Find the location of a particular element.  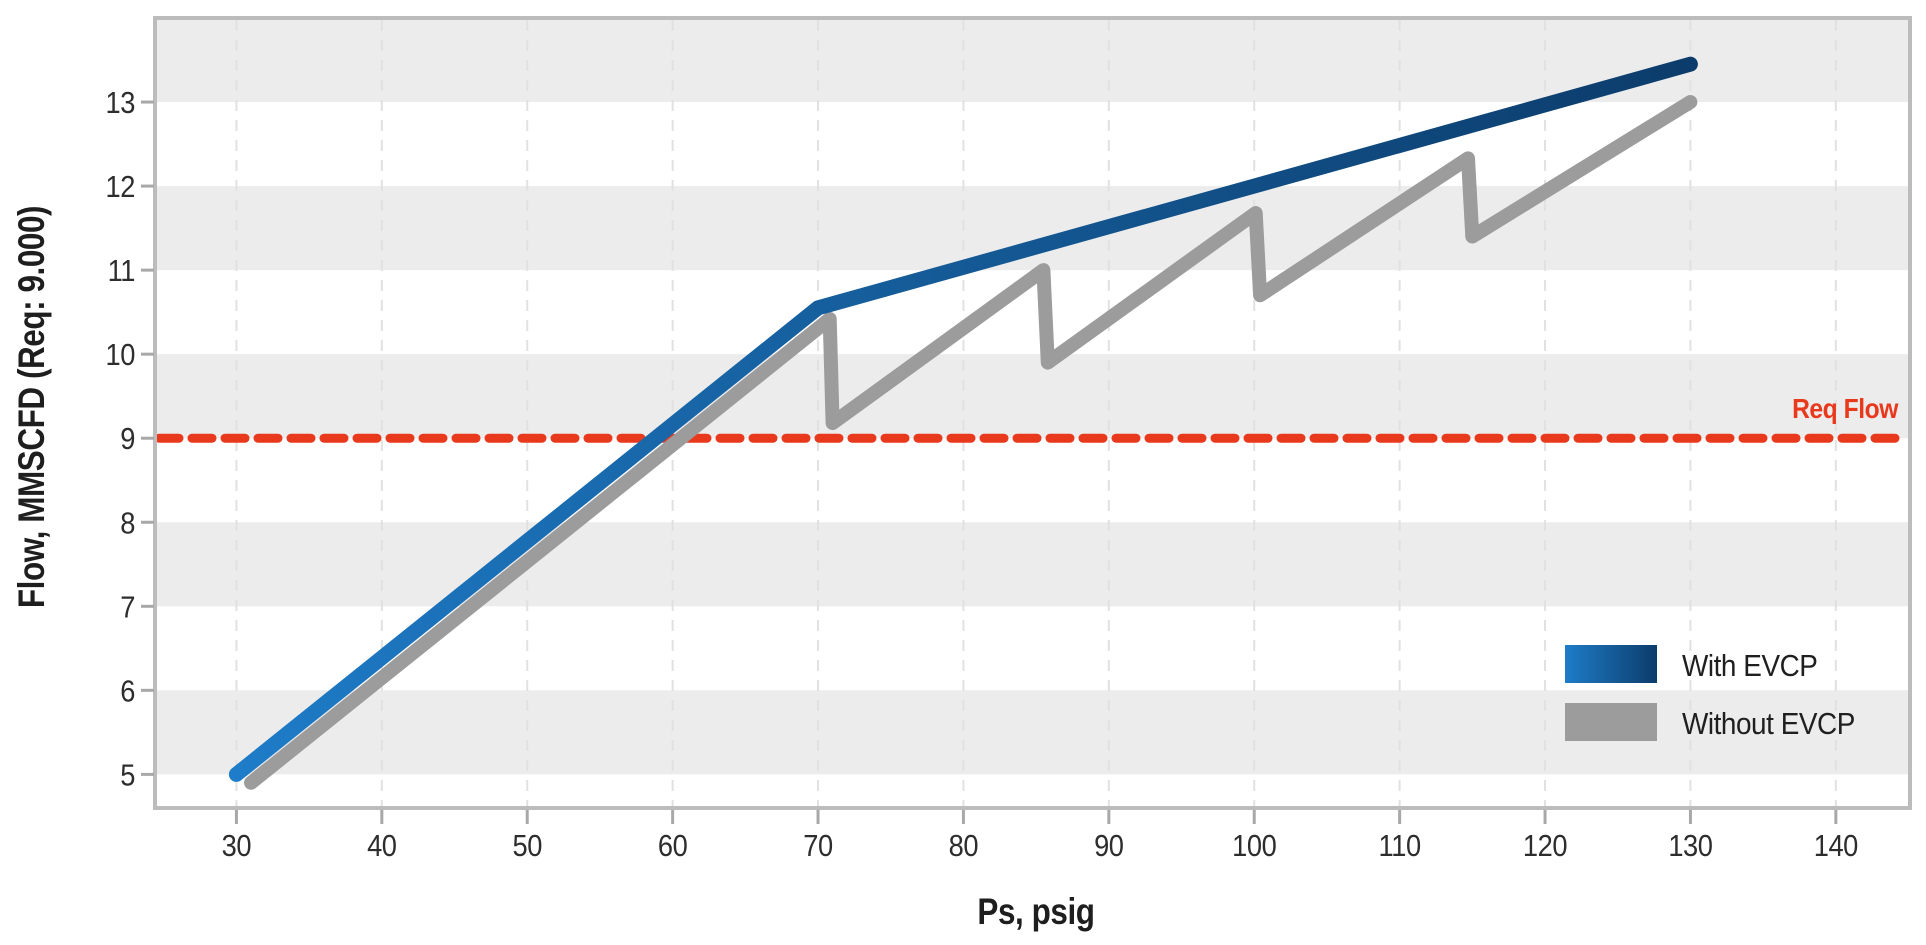

x-tick-label-30: 30 is located at coordinates (237, 846).